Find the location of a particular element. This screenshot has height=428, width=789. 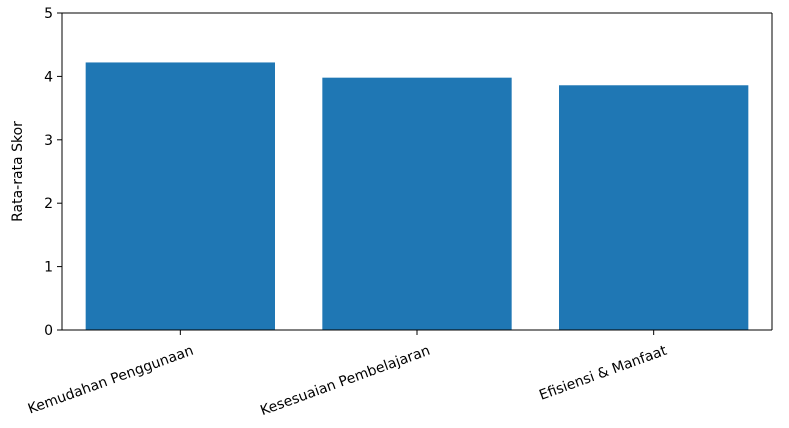

y-tick-label: 2 is located at coordinates (48, 204).